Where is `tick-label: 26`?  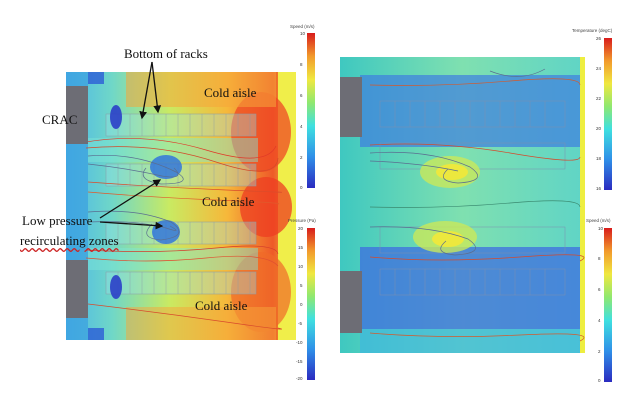 tick-label: 26 is located at coordinates (599, 38).